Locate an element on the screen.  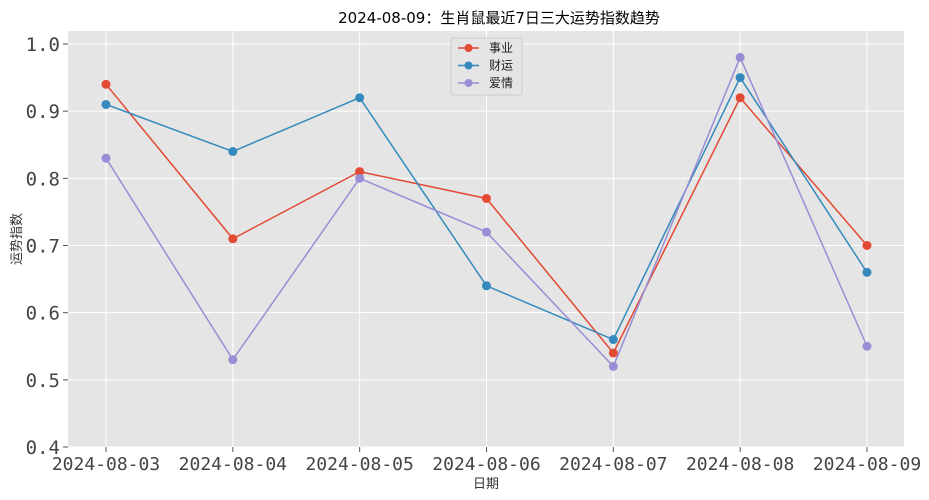
y-axis: 0.4 0.5 0.6 0.7 0.8 0.9 1.0 is located at coordinates (47, 246).